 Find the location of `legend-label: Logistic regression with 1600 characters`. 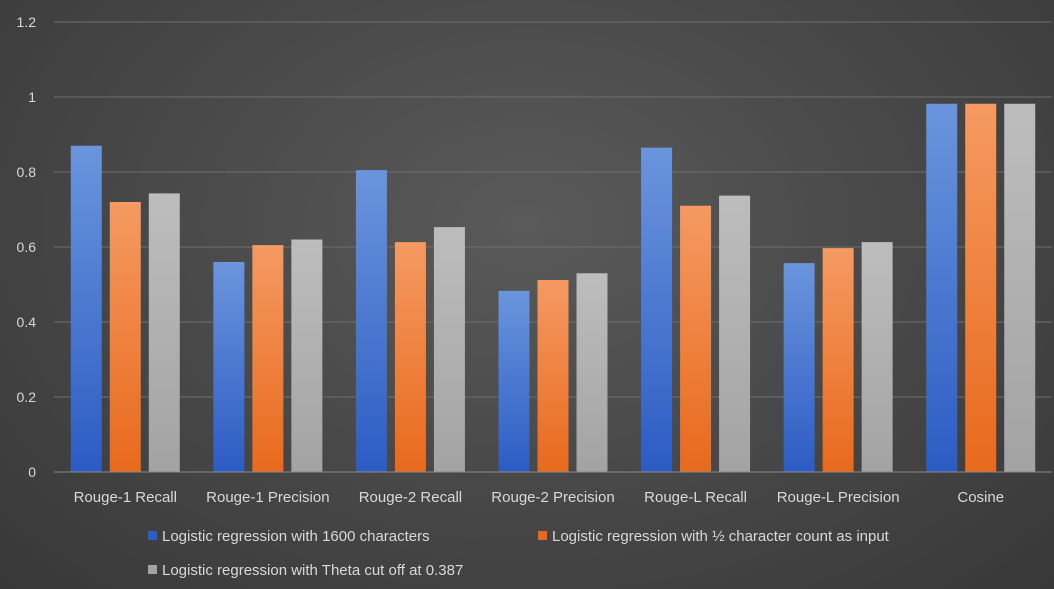

legend-label: Logistic regression with 1600 characters is located at coordinates (296, 536).